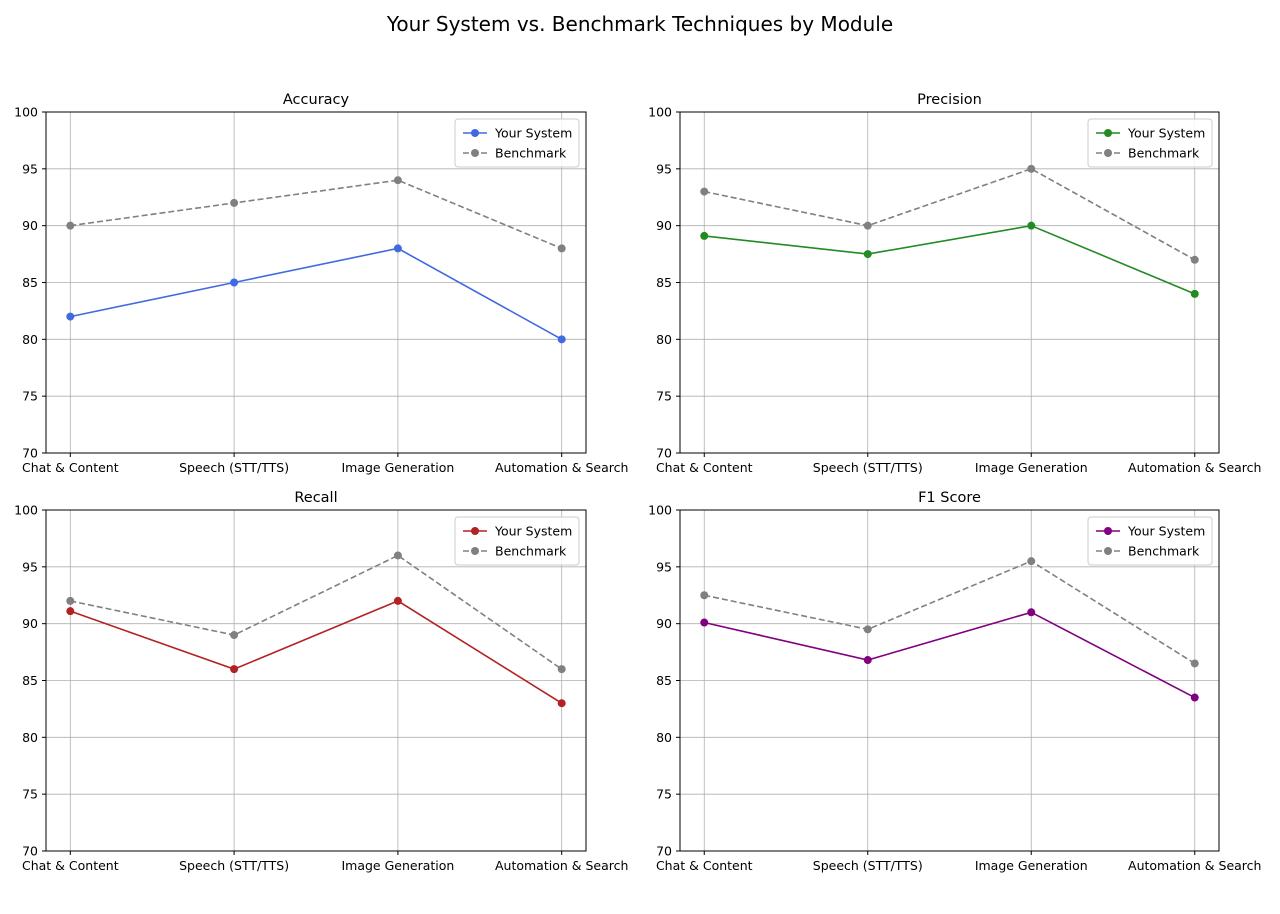 Image resolution: width=1280 pixels, height=914 pixels. What do you see at coordinates (316, 100) in the screenshot?
I see `subplot-title: Accuracy` at bounding box center [316, 100].